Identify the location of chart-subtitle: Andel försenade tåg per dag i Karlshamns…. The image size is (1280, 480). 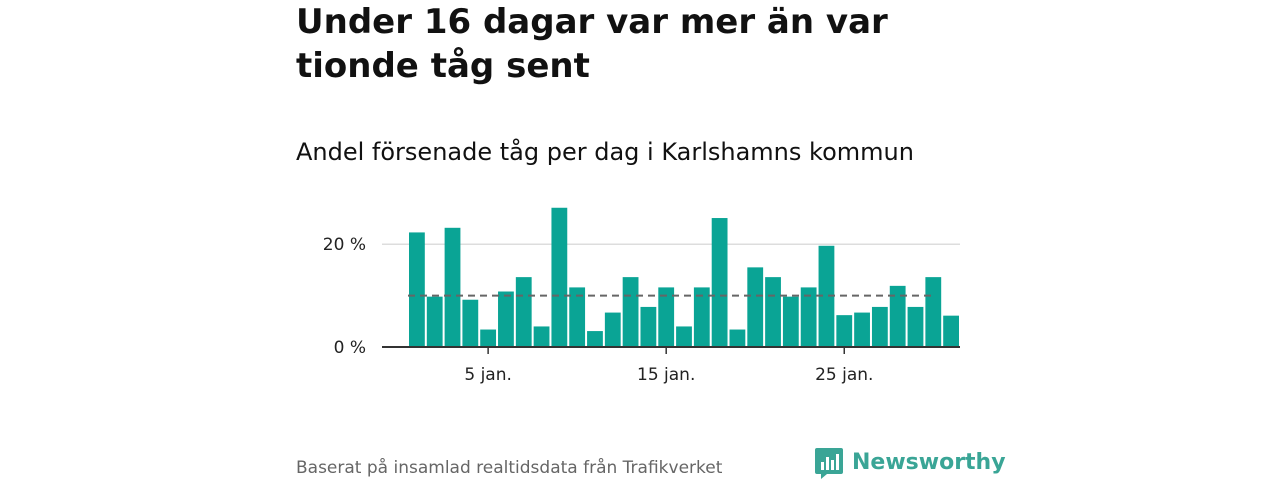
(605, 152).